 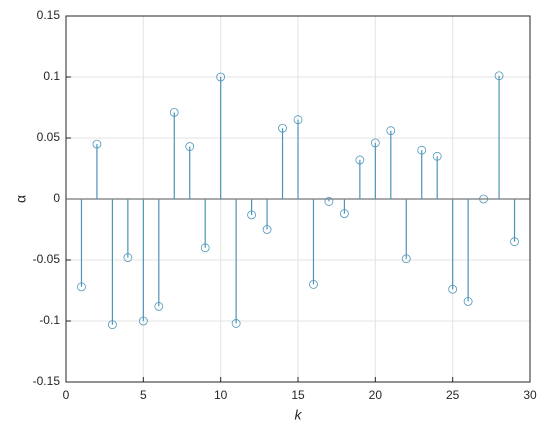 What do you see at coordinates (56, 198) in the screenshot?
I see `y-tick-label: 0` at bounding box center [56, 198].